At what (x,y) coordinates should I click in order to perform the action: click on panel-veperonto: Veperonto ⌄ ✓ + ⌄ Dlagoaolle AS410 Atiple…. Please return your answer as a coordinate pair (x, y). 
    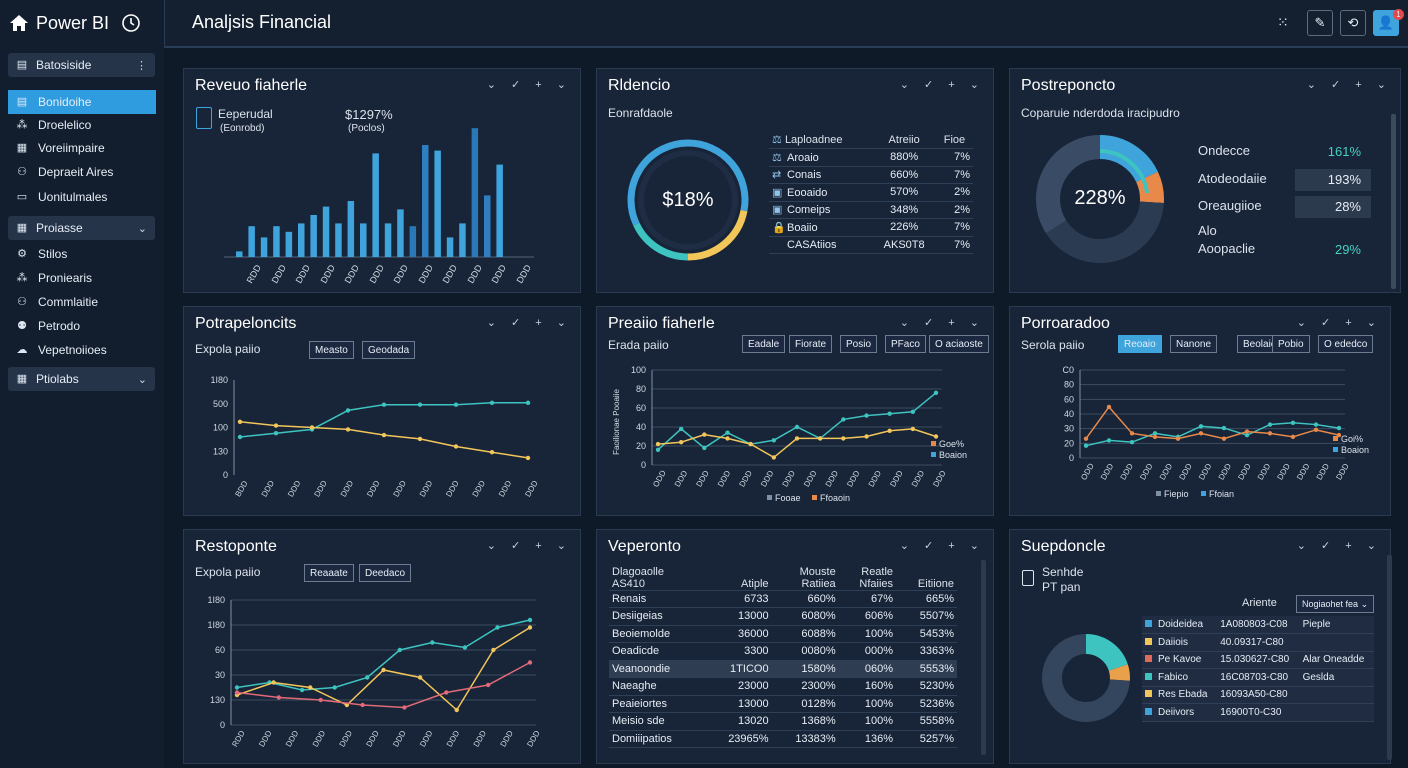
    Looking at the image, I should click on (795, 646).